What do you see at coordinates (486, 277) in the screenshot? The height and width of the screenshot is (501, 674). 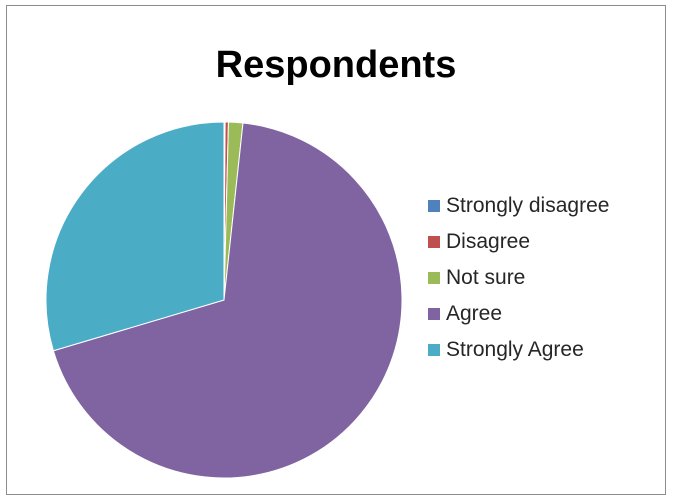 I see `legend-label: Not sure` at bounding box center [486, 277].